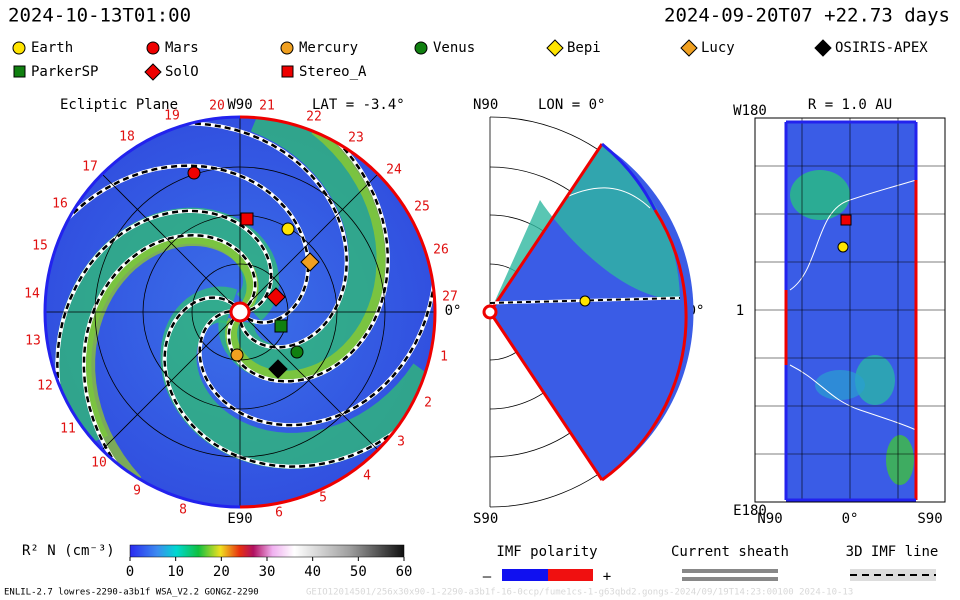  What do you see at coordinates (99, 463) in the screenshot?
I see `carrington-label: 10` at bounding box center [99, 463].